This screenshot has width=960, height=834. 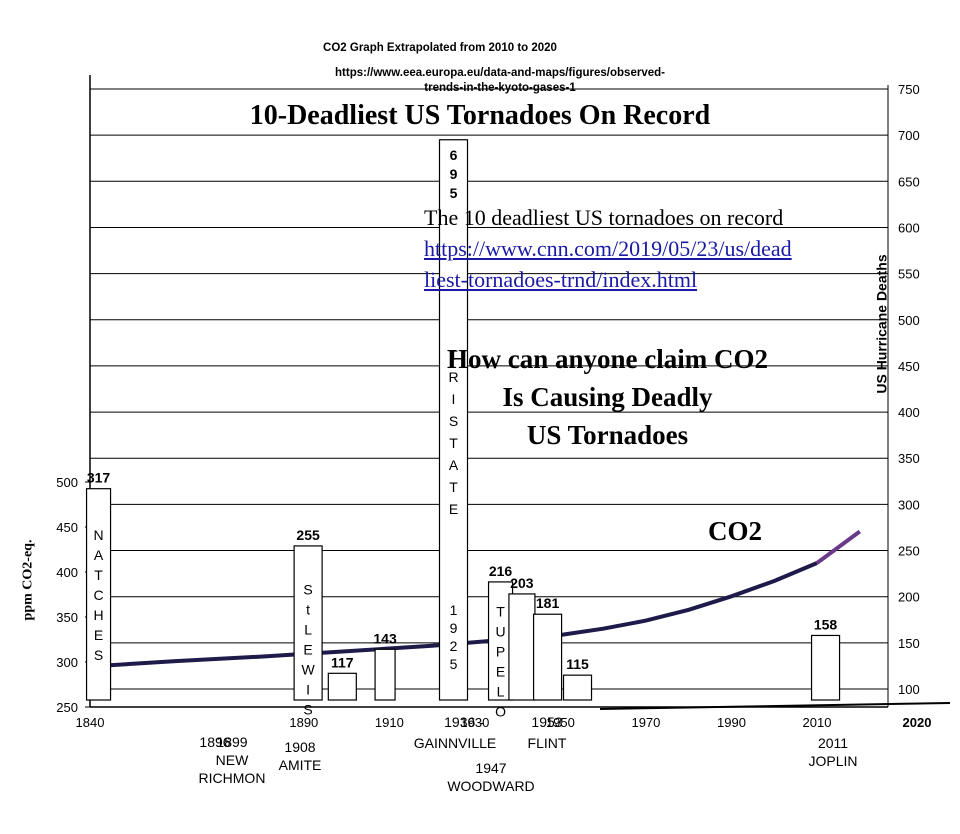 I want to click on co2-extrapolated-line, so click(x=838, y=547).